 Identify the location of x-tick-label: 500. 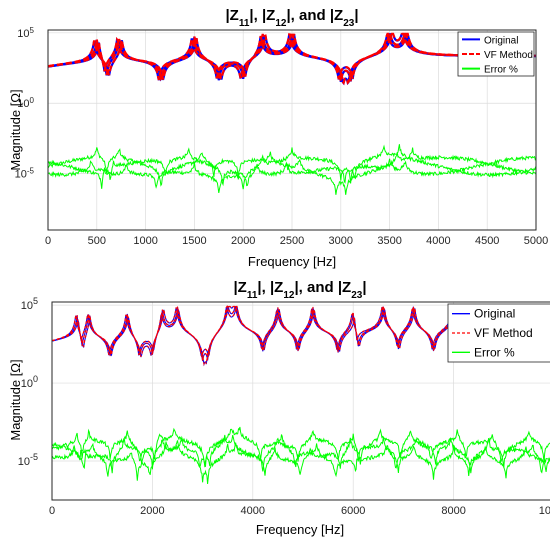
(97, 241).